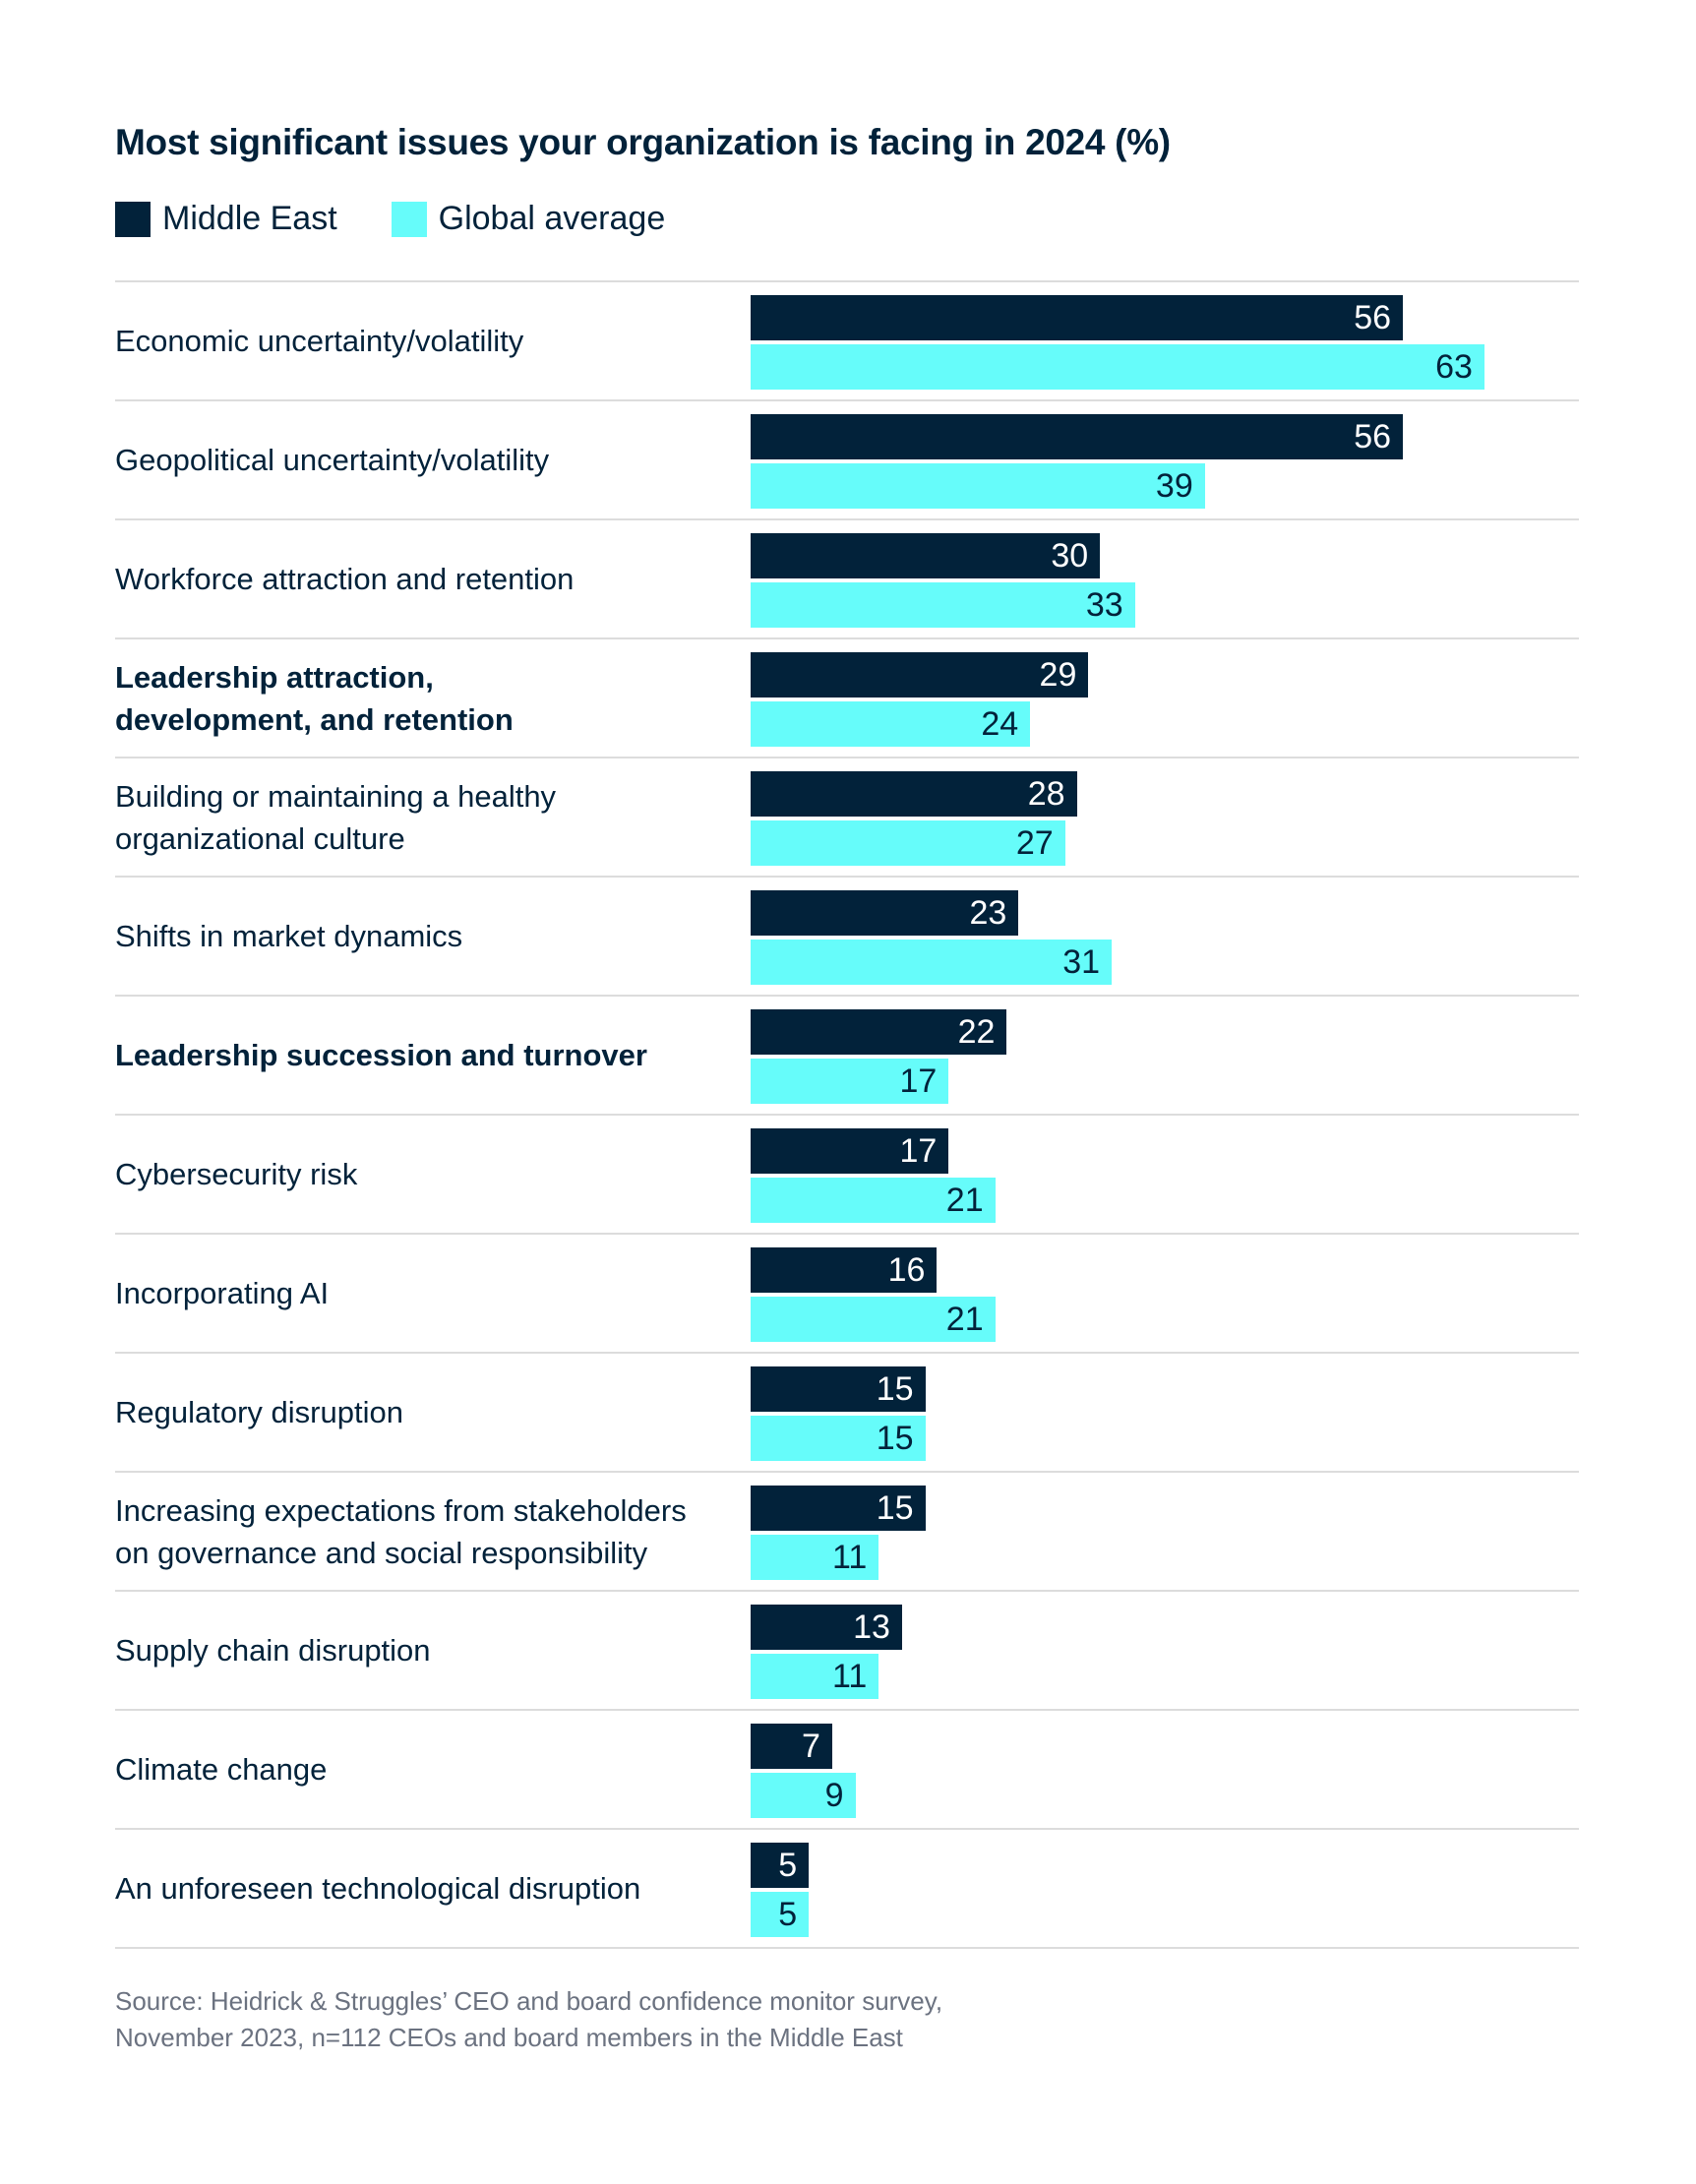 This screenshot has width=1696, height=2184. I want to click on bar-global-average: 5, so click(780, 1914).